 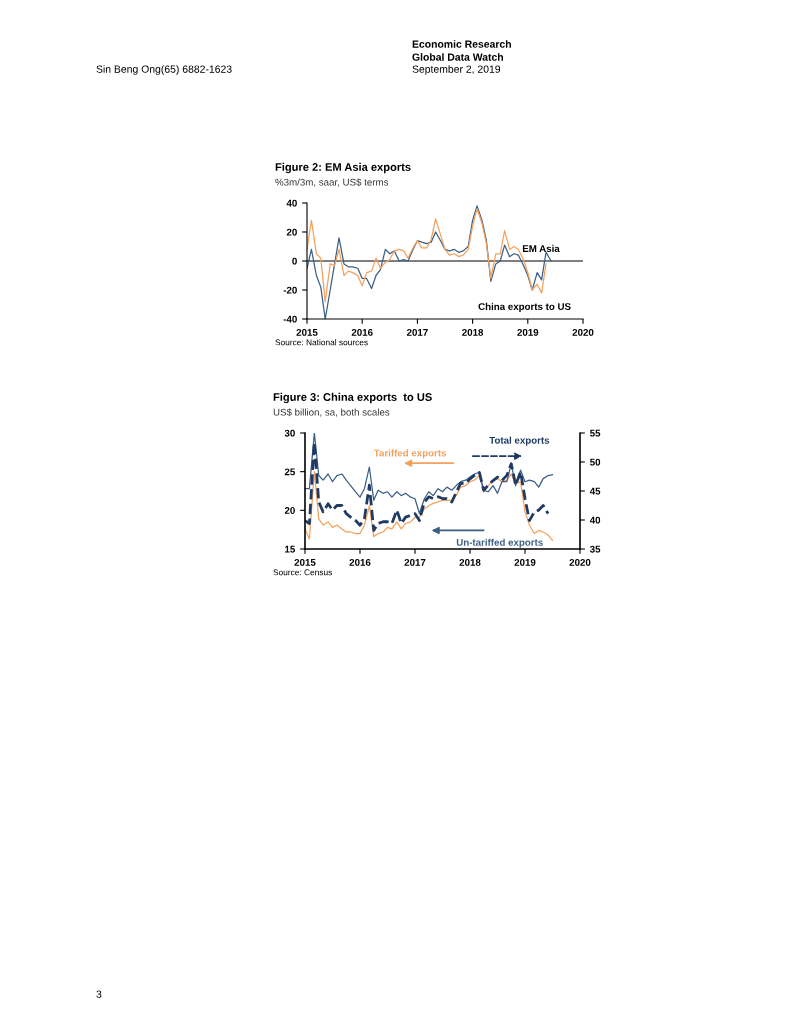 What do you see at coordinates (99, 994) in the screenshot?
I see `text: 3` at bounding box center [99, 994].